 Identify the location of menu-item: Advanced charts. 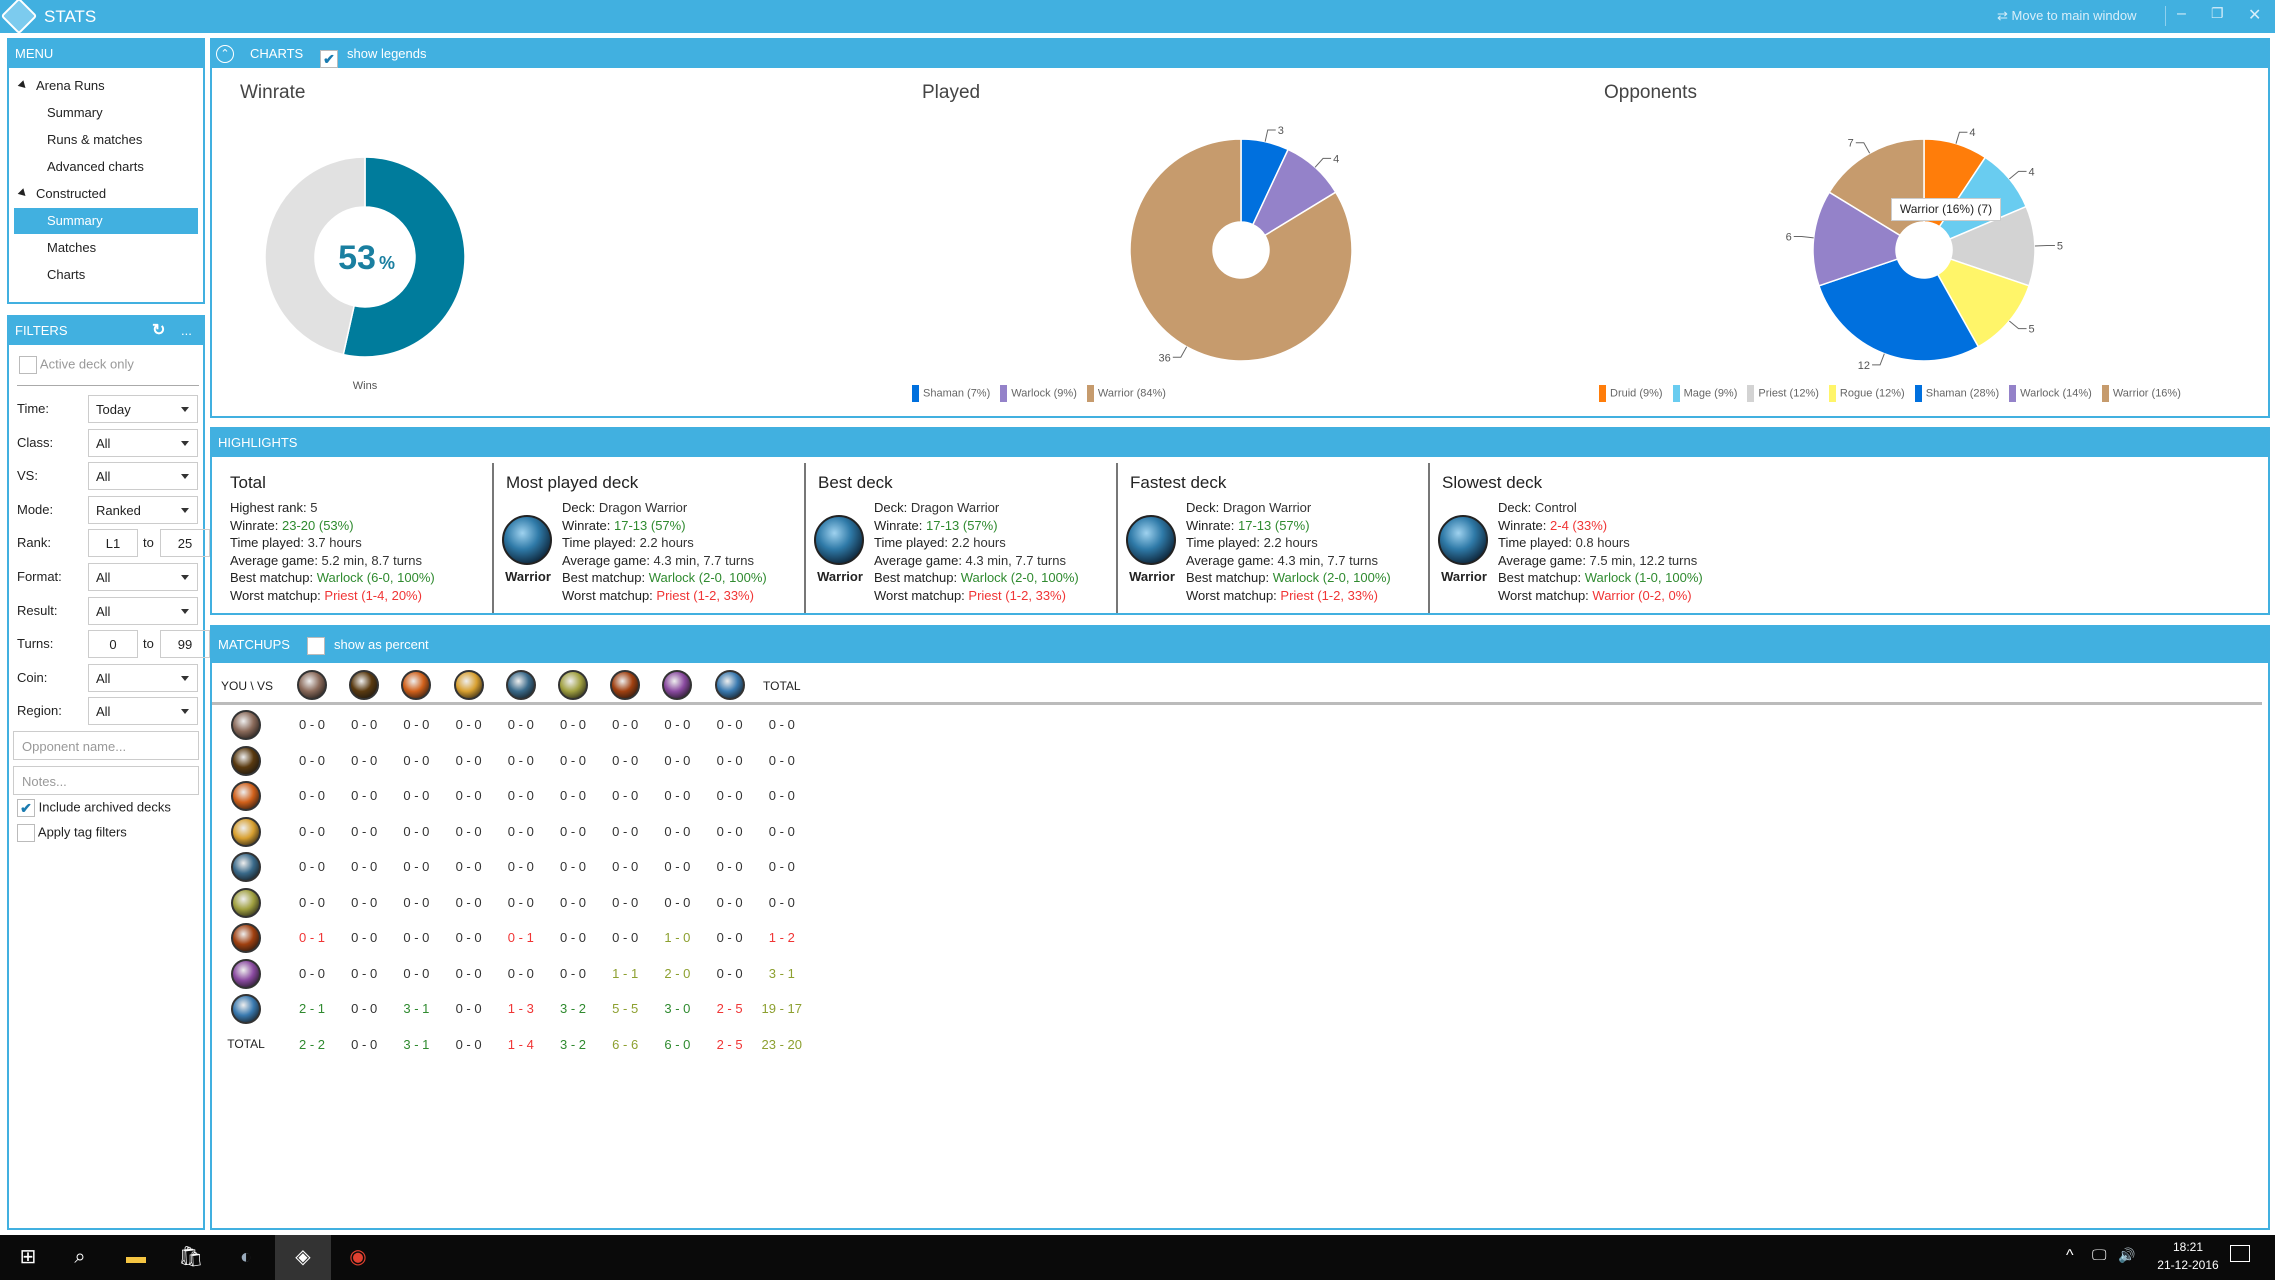
(106, 167).